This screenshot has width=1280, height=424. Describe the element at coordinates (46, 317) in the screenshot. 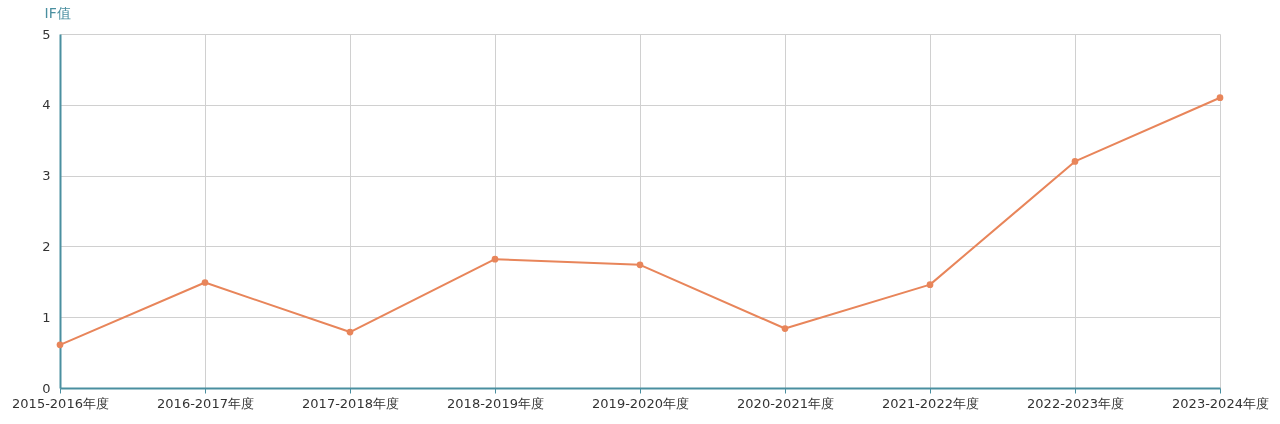

I see `y-tick-label: 1` at that location.